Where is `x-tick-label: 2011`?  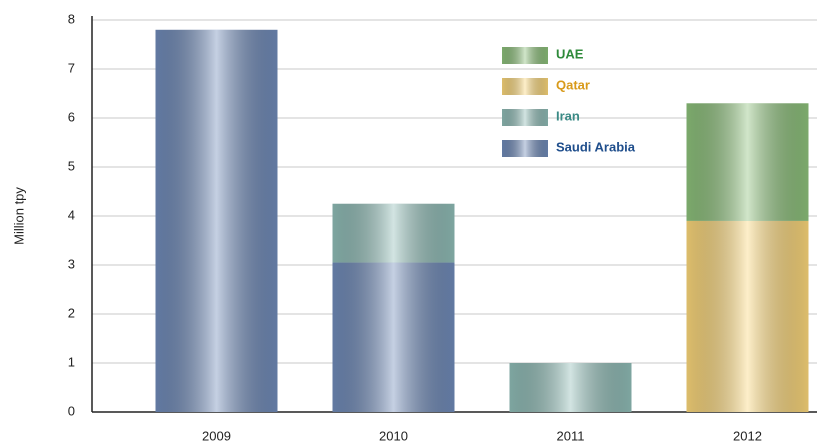
x-tick-label: 2011 is located at coordinates (571, 435).